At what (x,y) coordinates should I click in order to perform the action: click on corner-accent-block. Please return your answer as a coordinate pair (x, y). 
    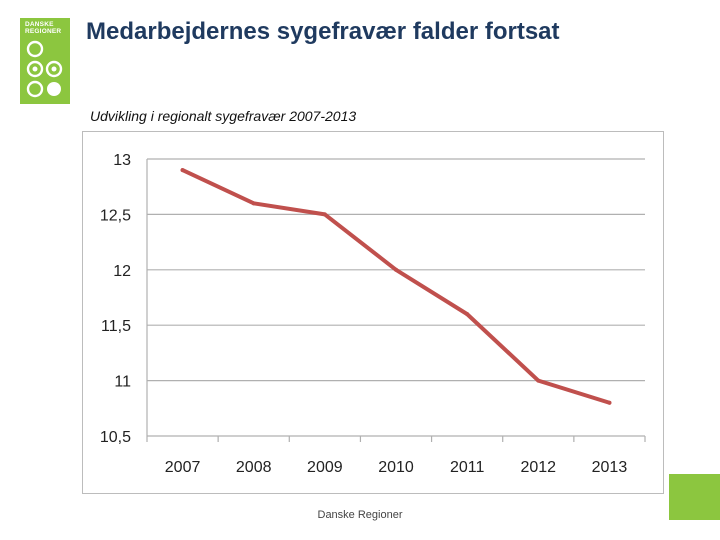
    Looking at the image, I should click on (694, 497).